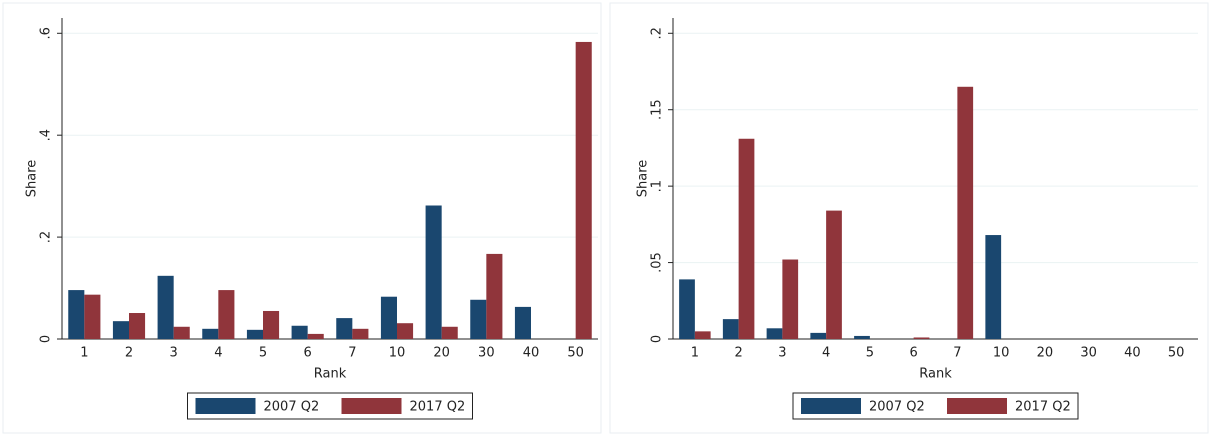 Image resolution: width=1213 pixels, height=438 pixels. Describe the element at coordinates (657, 262) in the screenshot. I see `y-tick-label: .05` at that location.